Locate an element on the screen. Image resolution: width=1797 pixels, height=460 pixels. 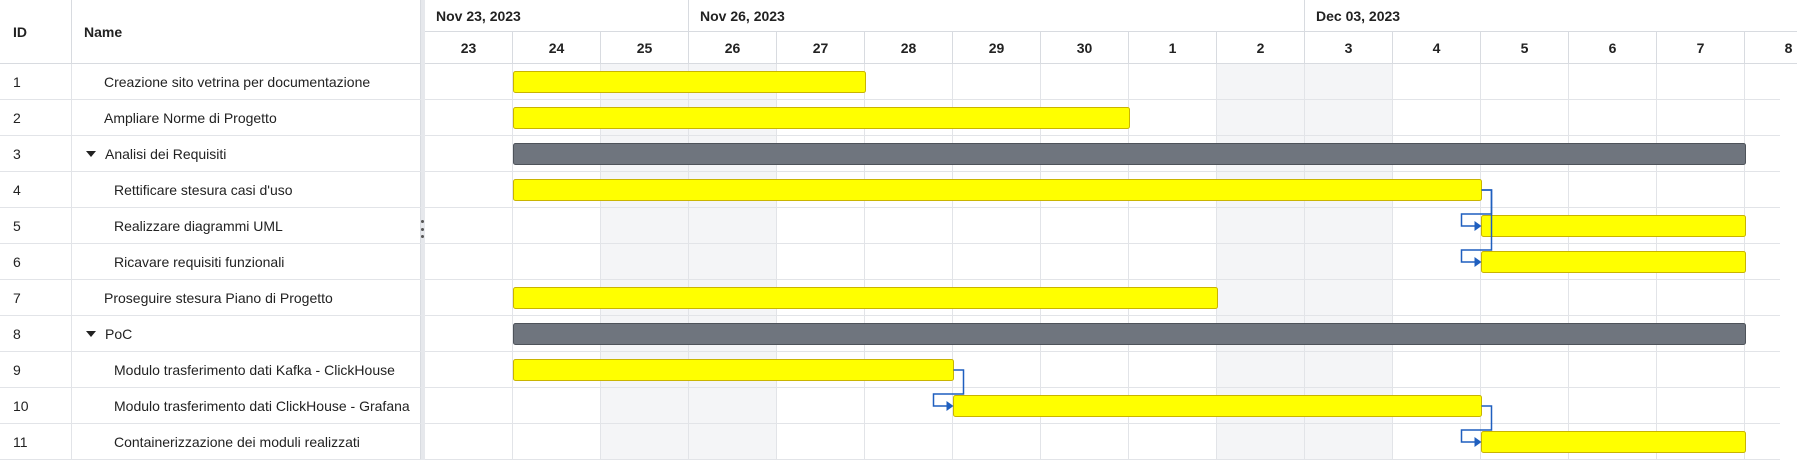
day-header: 5 is located at coordinates (1525, 48).